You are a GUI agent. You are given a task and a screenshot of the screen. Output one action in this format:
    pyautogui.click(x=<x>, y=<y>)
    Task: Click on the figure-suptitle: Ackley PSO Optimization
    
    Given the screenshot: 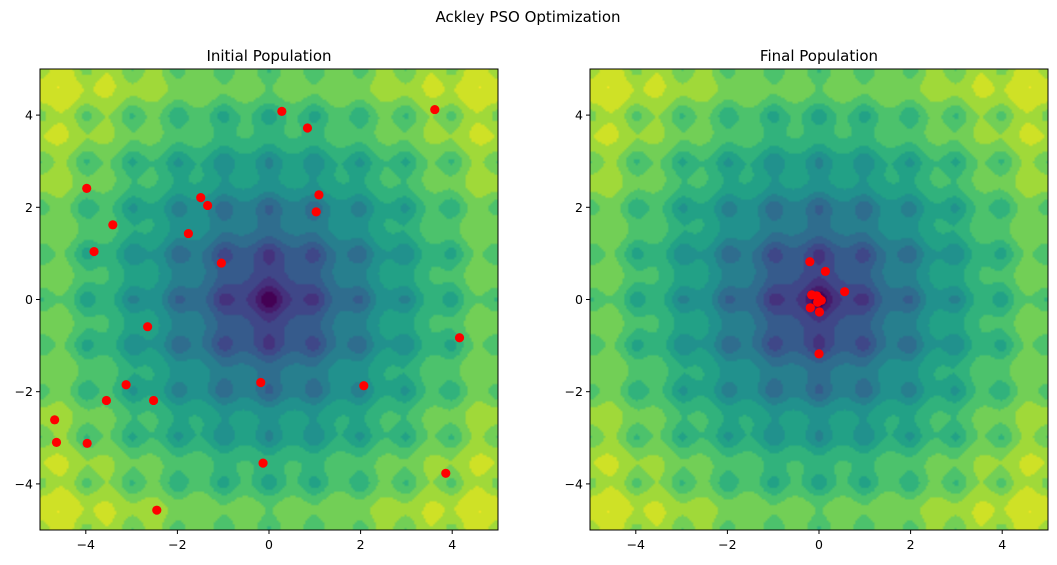 What is the action you would take?
    pyautogui.click(x=527, y=17)
    